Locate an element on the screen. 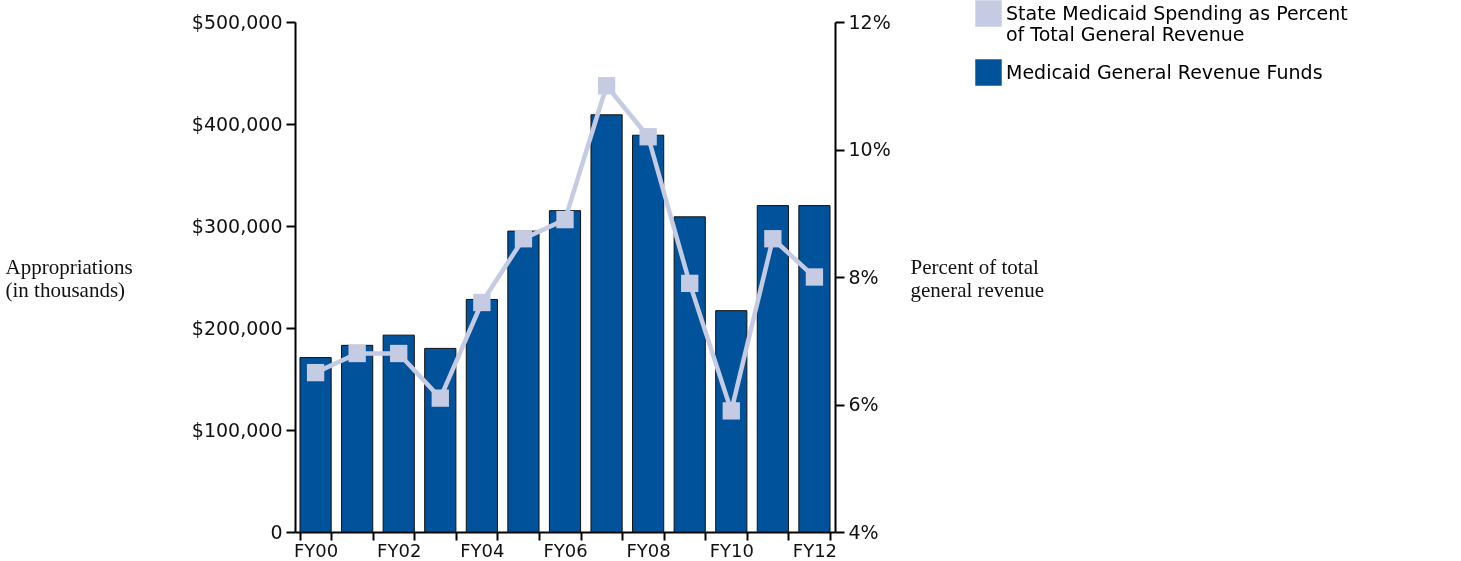 Image resolution: width=1461 pixels, height=561 pixels. x-tick-label: FY12 is located at coordinates (815, 550).